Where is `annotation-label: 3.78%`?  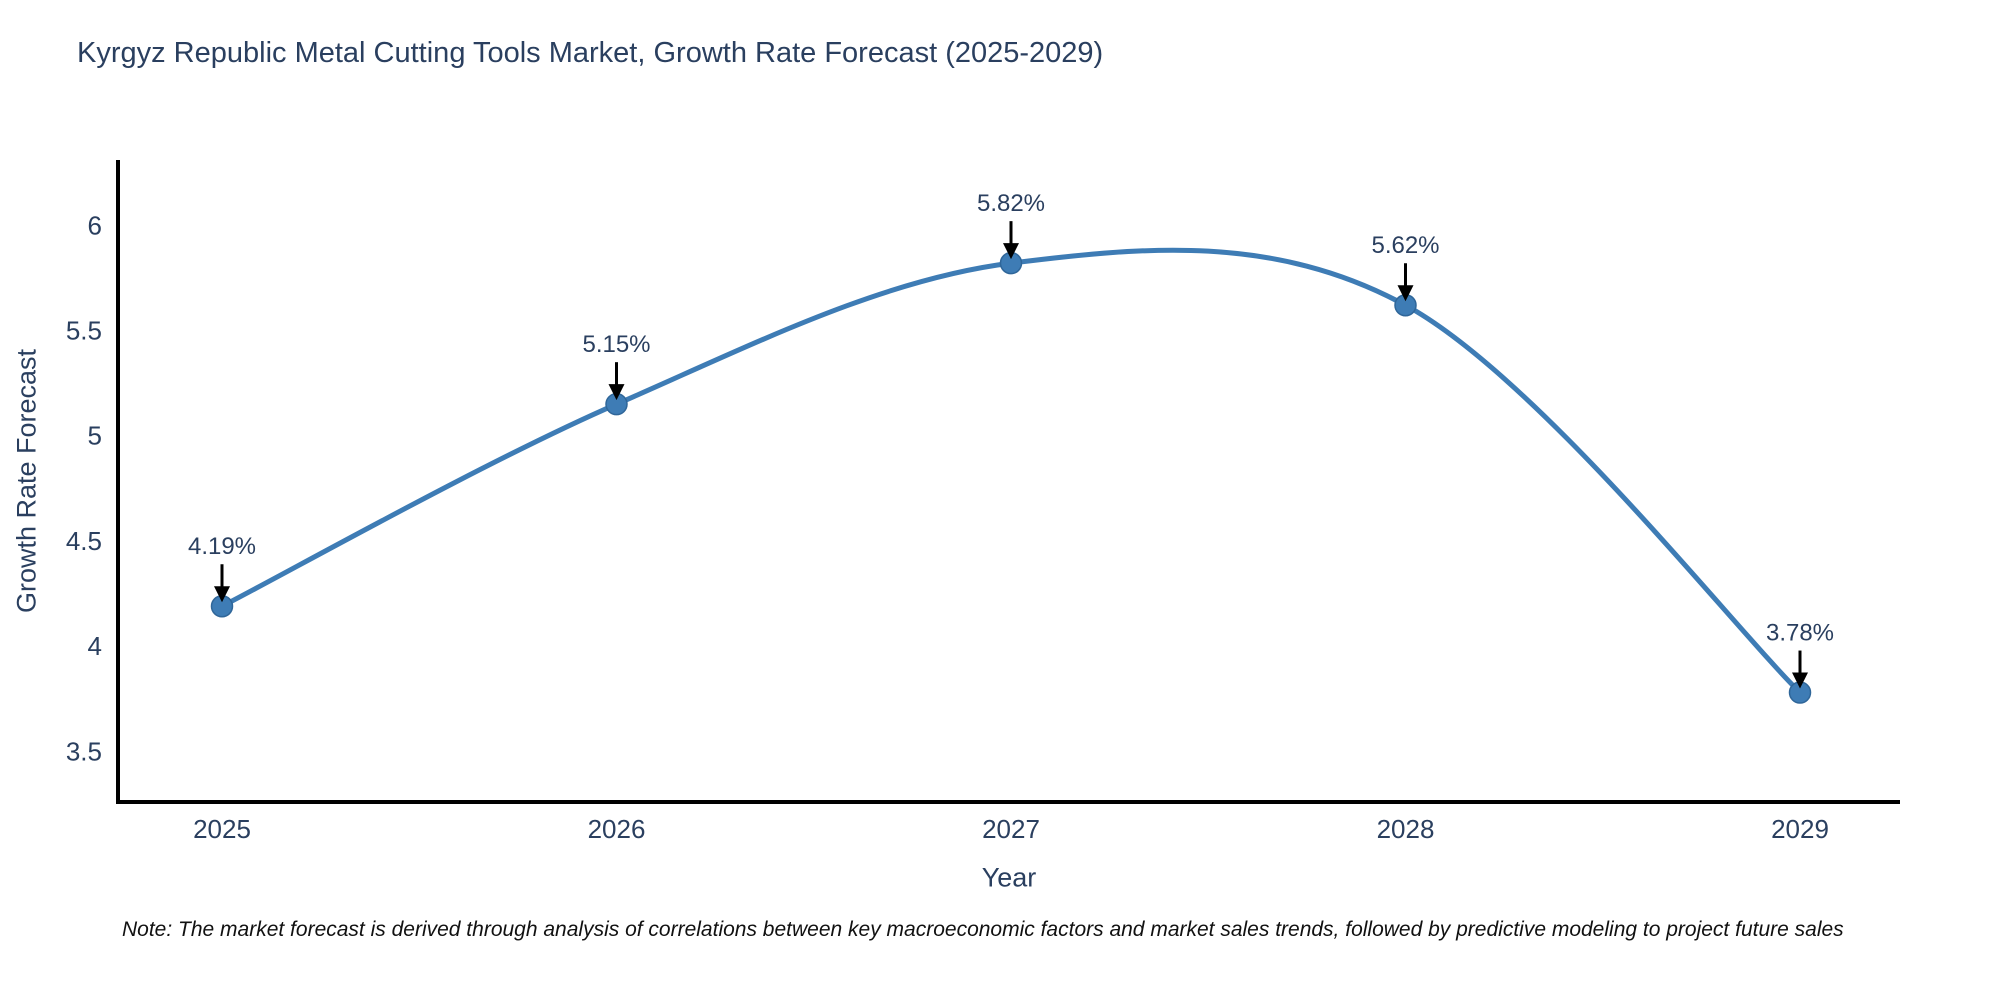 annotation-label: 3.78% is located at coordinates (1800, 633).